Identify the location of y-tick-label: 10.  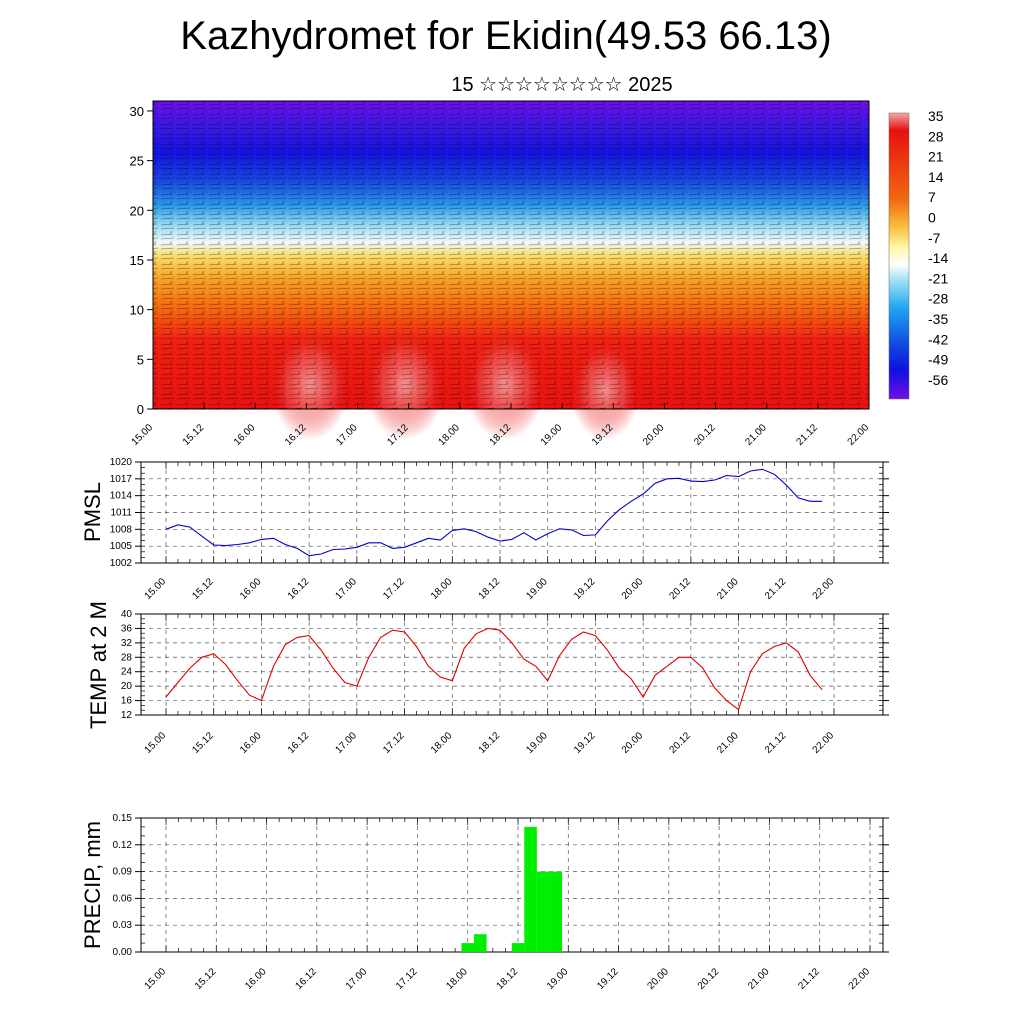
(137, 310).